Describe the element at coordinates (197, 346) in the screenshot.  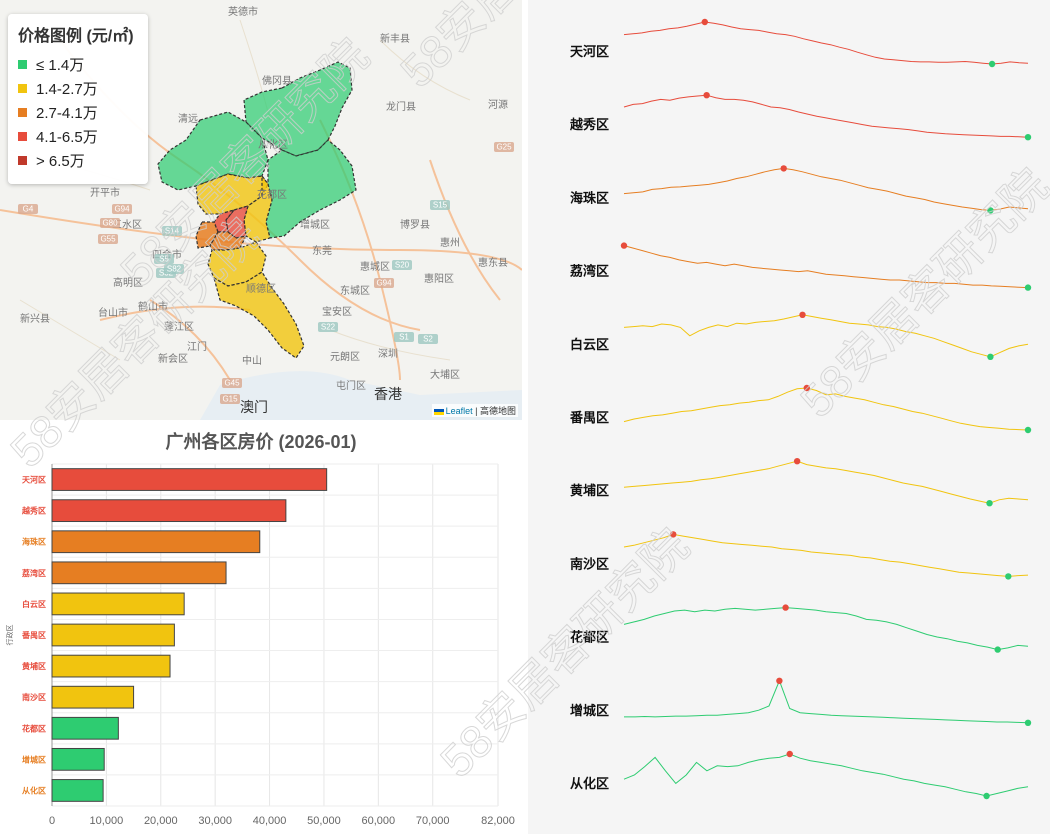
I see `map-place-label: 江门` at that location.